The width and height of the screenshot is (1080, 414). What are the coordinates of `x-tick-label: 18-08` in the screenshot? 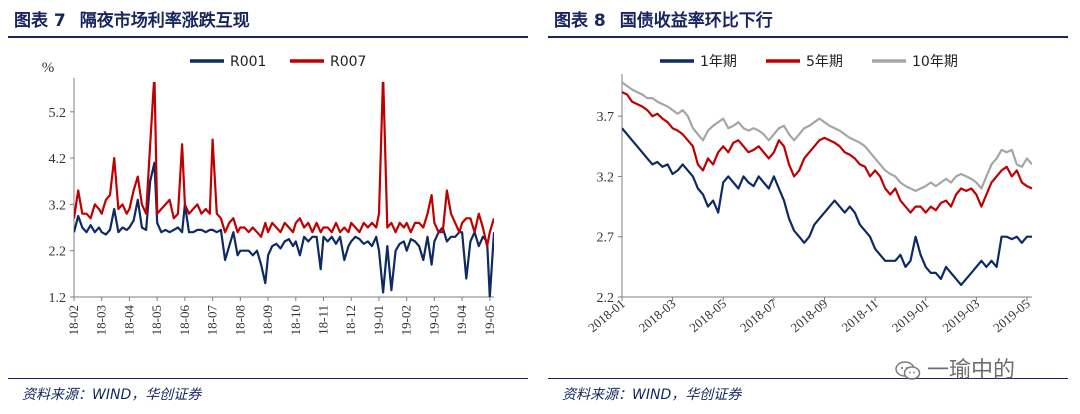 It's located at (239, 320).